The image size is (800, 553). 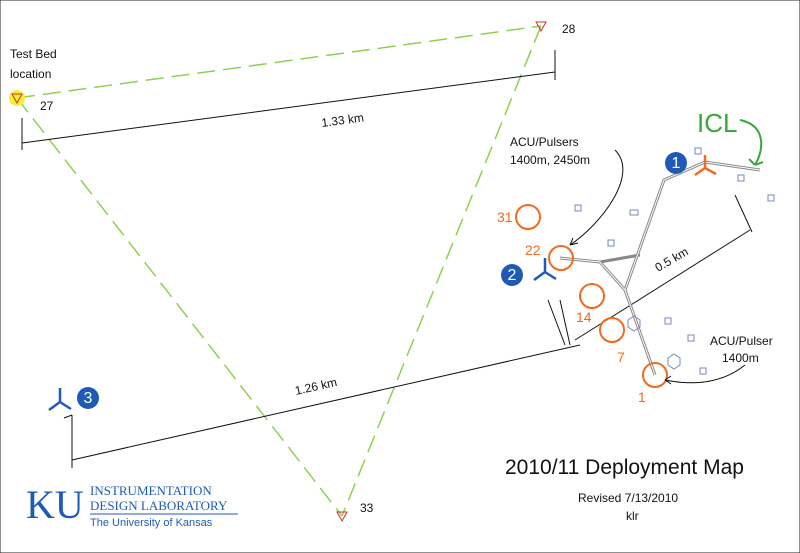 I want to click on dimension, so click(x=288, y=100).